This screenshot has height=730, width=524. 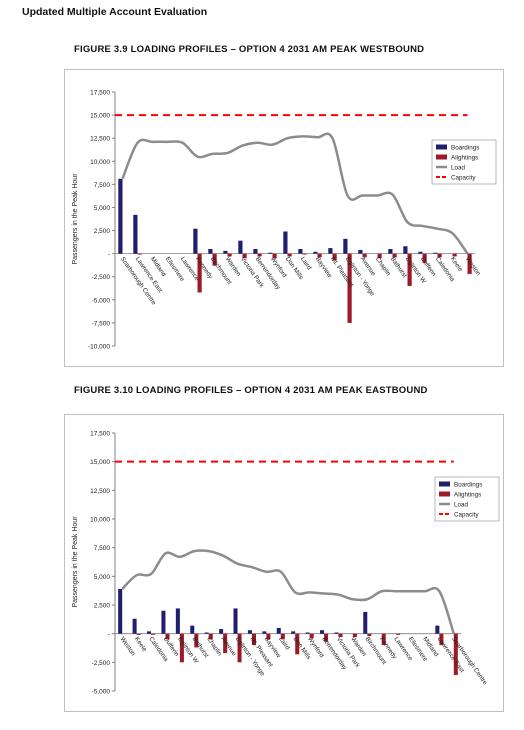 What do you see at coordinates (288, 592) in the screenshot?
I see `load-line` at bounding box center [288, 592].